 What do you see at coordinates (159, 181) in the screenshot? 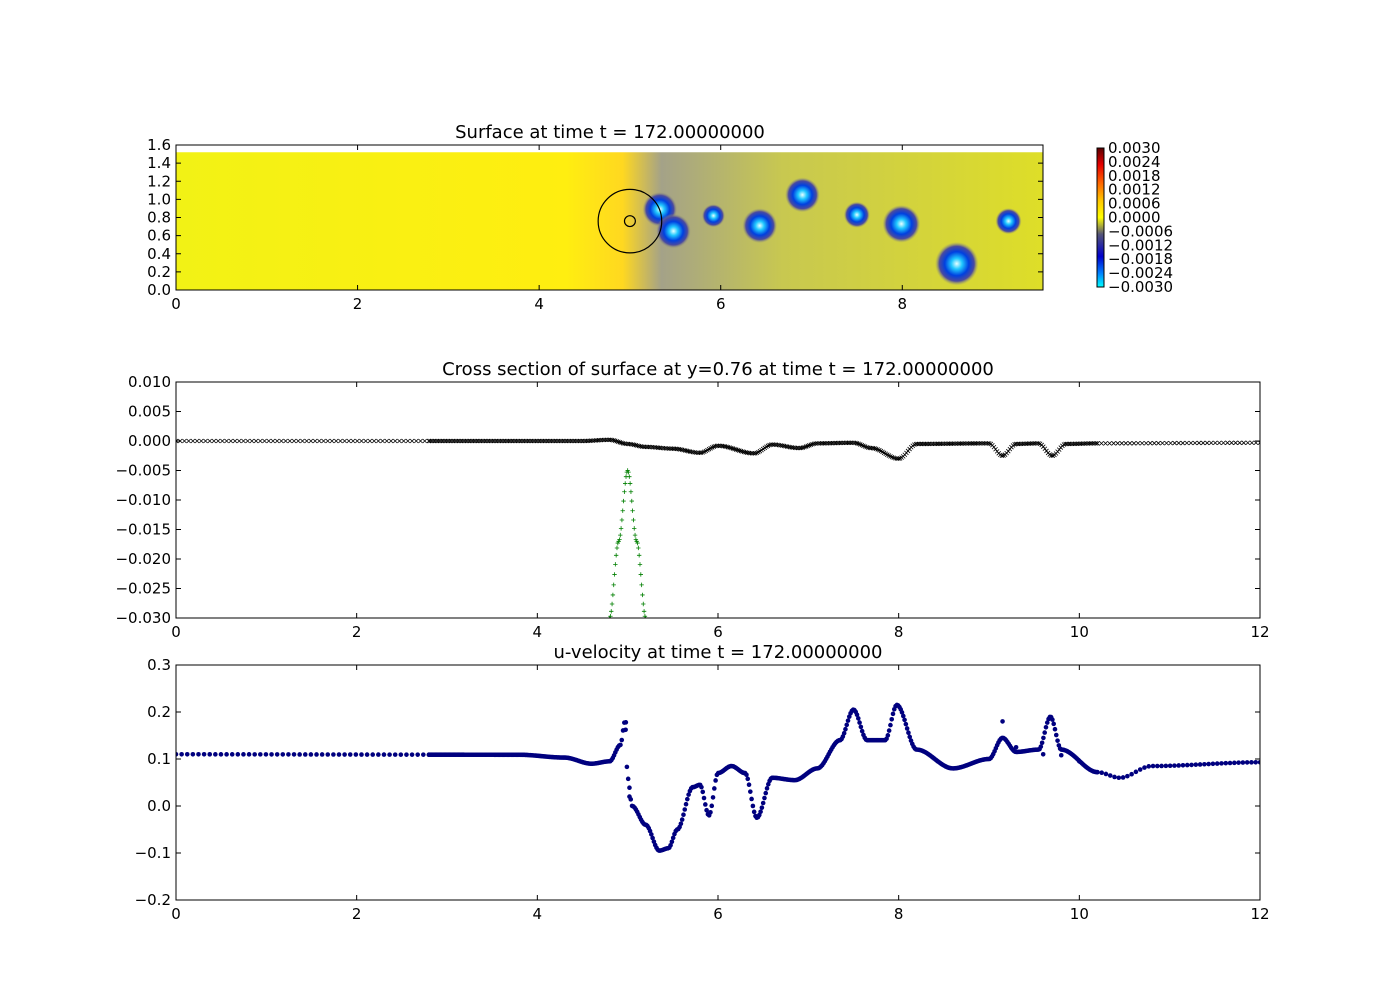
I see `surface-ytick-label: 1.2` at bounding box center [159, 181].